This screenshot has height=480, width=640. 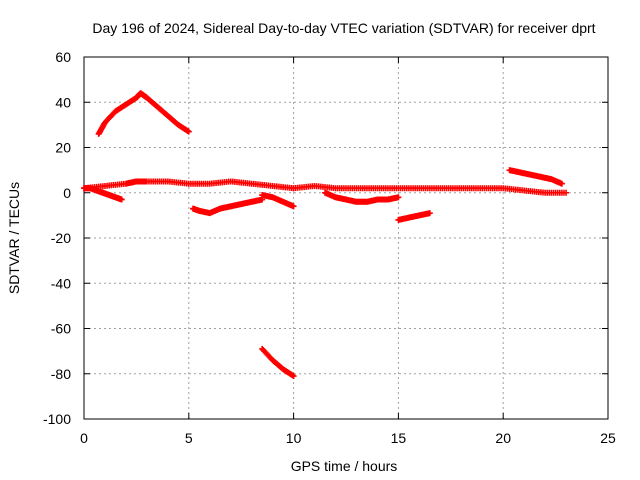 I want to click on y-tick-label: -60, so click(x=61, y=329).